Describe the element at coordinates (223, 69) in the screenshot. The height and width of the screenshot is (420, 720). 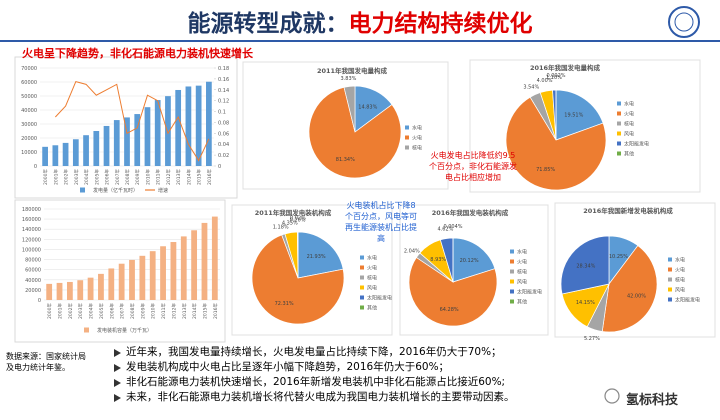
I see `y2-tick-label: 0.18` at that location.